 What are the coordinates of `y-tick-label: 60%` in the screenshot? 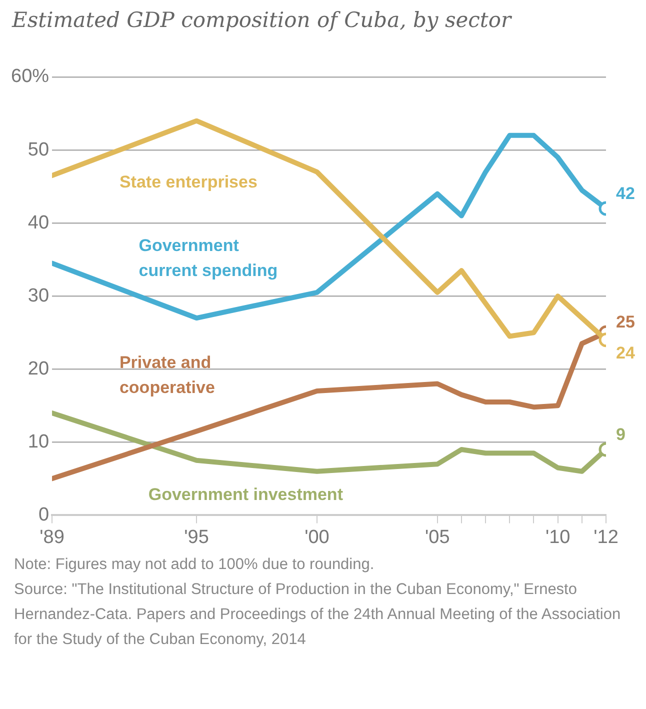 It's located at (30, 77).